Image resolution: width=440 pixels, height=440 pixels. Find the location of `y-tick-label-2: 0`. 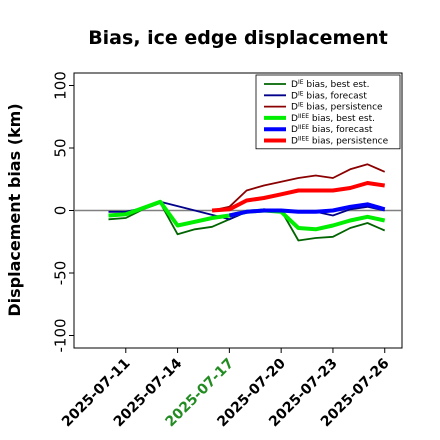

y-tick-label-2: 0 is located at coordinates (60, 211).